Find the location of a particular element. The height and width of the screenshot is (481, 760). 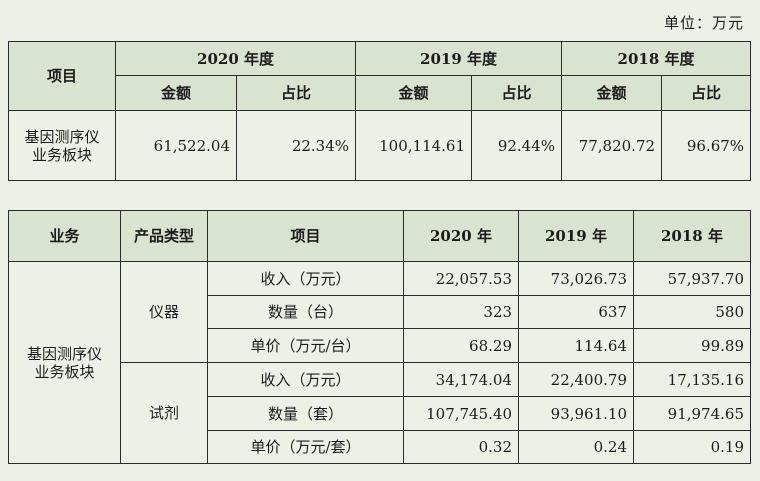

cell-value: 0.19 is located at coordinates (692, 447).